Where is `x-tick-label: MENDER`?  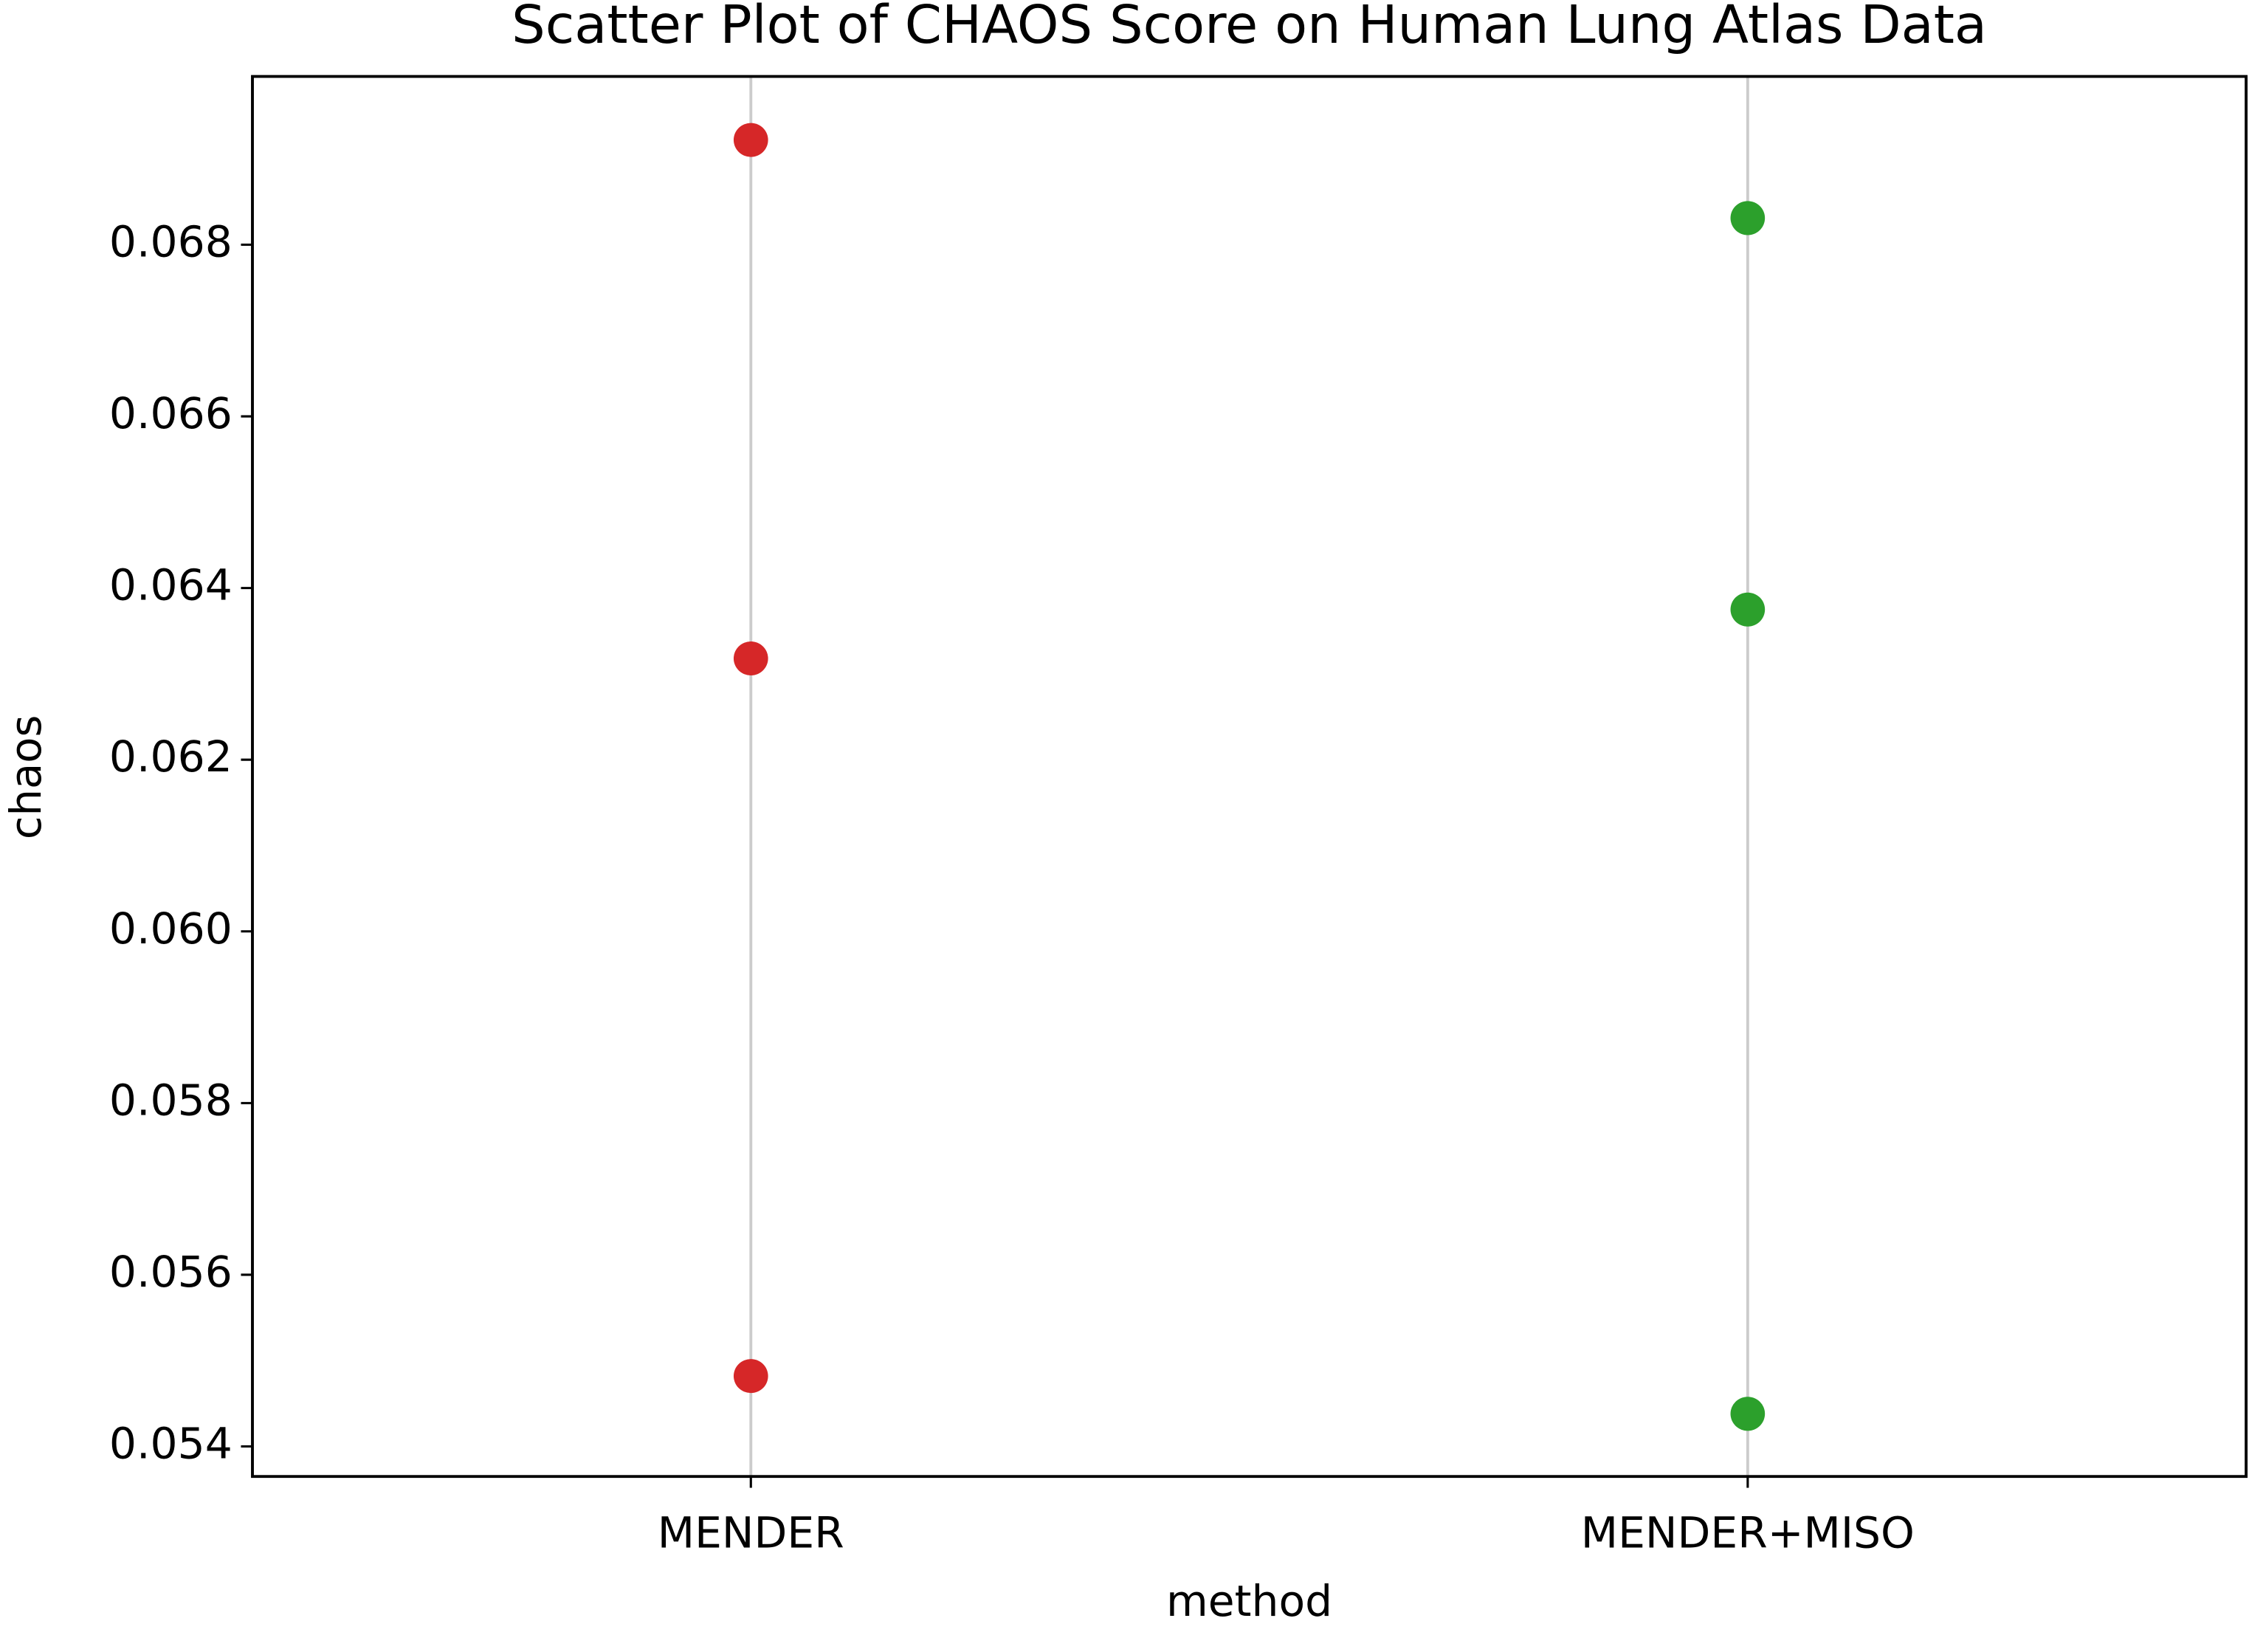
x-tick-label: MENDER is located at coordinates (751, 1533).